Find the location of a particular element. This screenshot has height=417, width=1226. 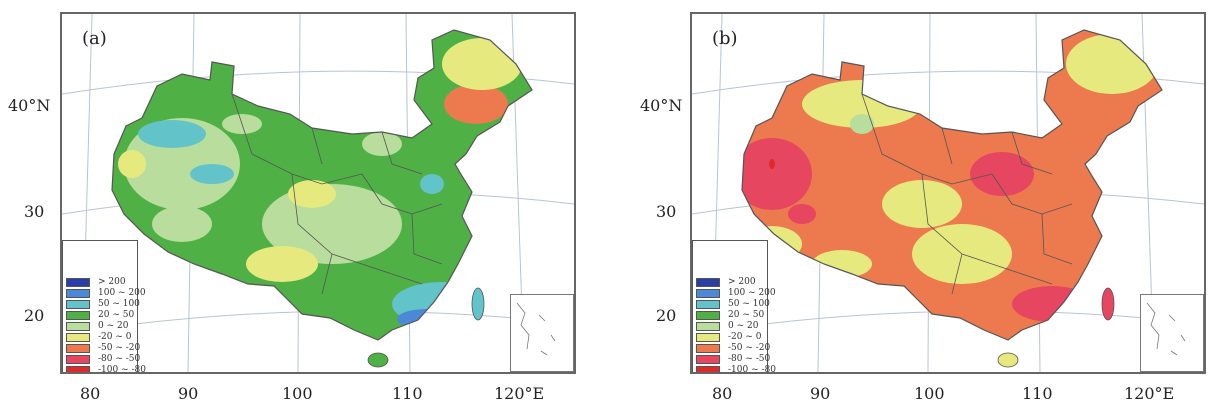

inset-map-b is located at coordinates (1166, 329).